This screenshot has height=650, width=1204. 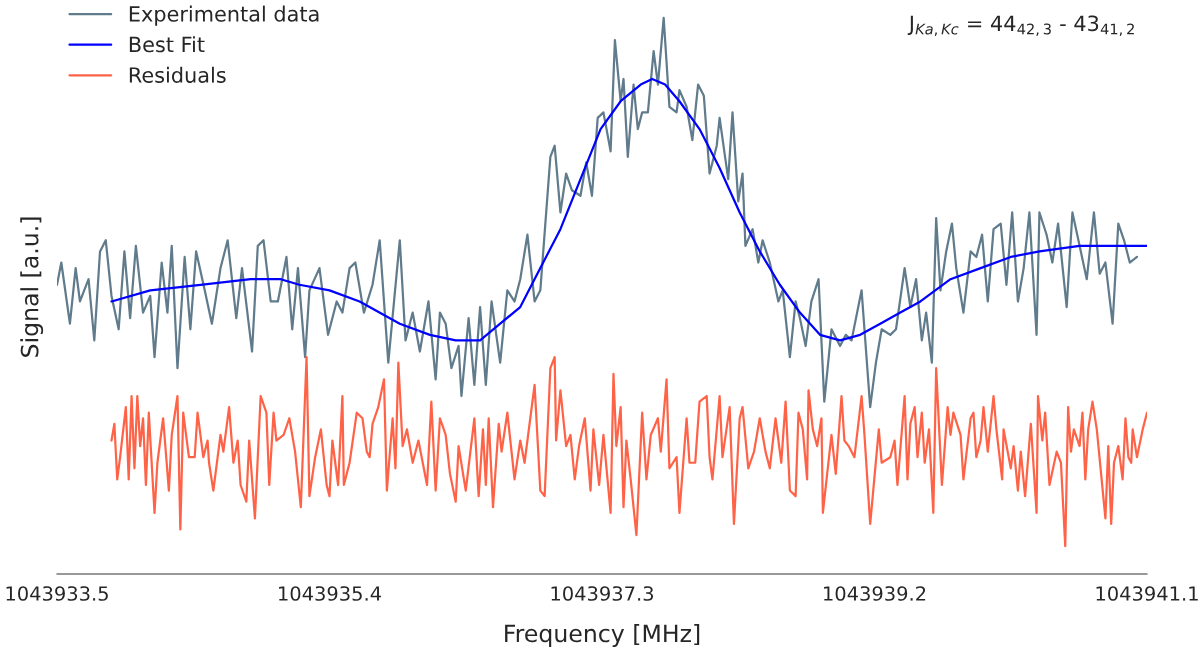 I want to click on legend-label: Best Fit, so click(x=167, y=44).